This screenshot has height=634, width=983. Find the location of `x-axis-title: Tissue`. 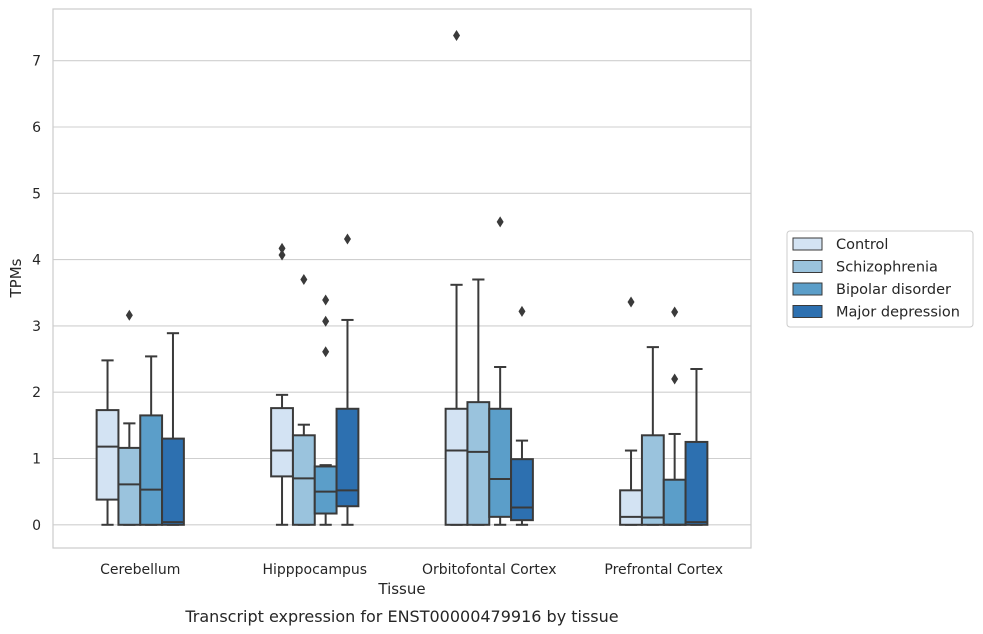

x-axis-title: Tissue is located at coordinates (401, 589).